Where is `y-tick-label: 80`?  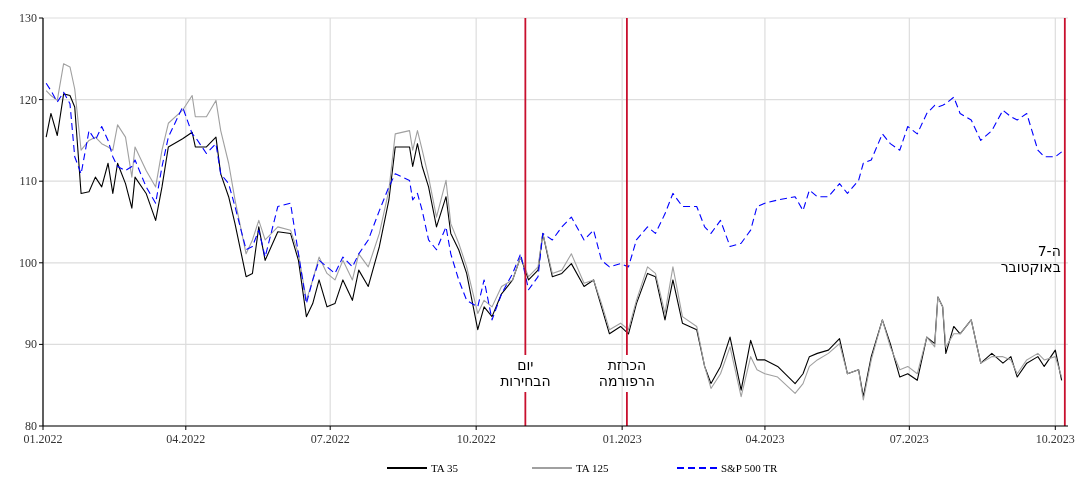 y-tick-label: 80 is located at coordinates (31, 426).